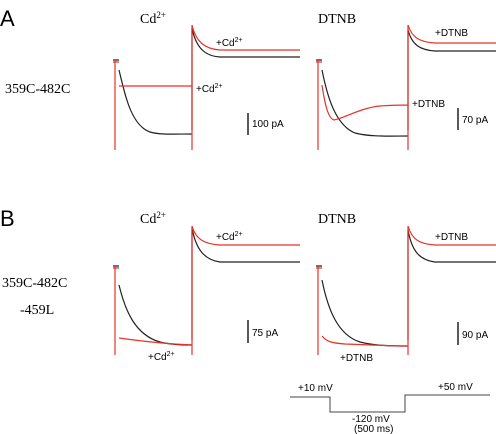  What do you see at coordinates (265, 333) in the screenshot?
I see `scale-label: 75 pA` at bounding box center [265, 333].